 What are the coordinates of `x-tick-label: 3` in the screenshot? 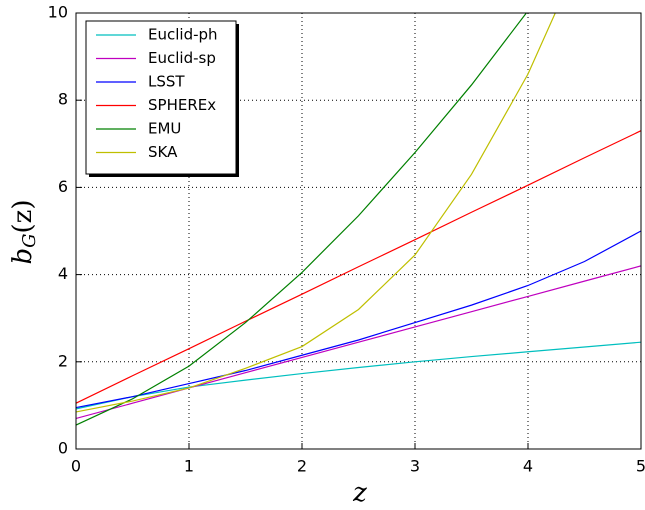 It's located at (415, 466).